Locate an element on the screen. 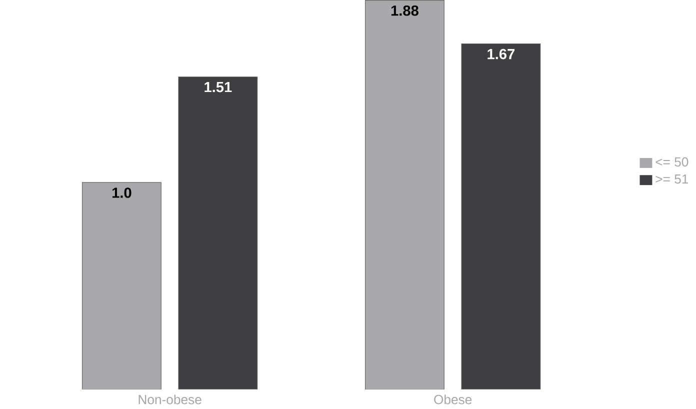 Image resolution: width=696 pixels, height=409 pixels. data-label: 1.51 is located at coordinates (218, 87).